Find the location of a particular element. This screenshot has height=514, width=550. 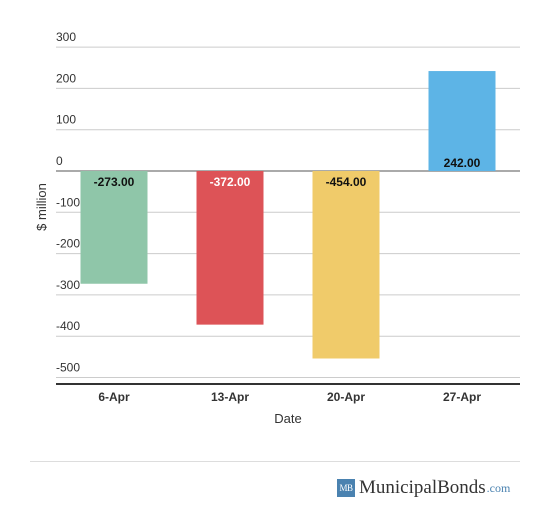

footer-divider is located at coordinates (275, 461).